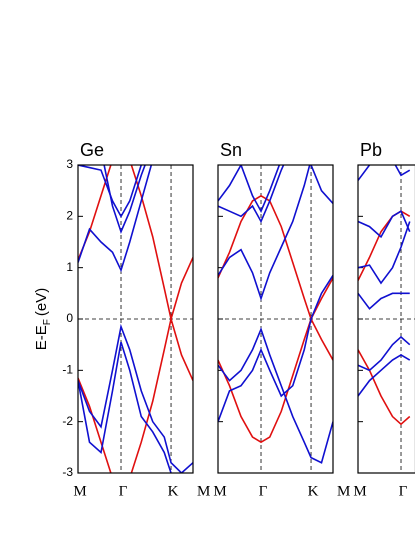  What do you see at coordinates (67, 370) in the screenshot?
I see `y-tick-label: -1` at bounding box center [67, 370].